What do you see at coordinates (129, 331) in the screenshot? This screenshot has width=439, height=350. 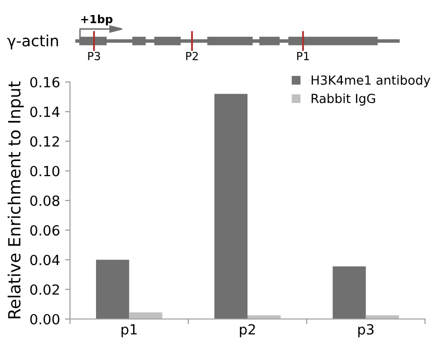 I see `x-tick-label: p1` at bounding box center [129, 331].